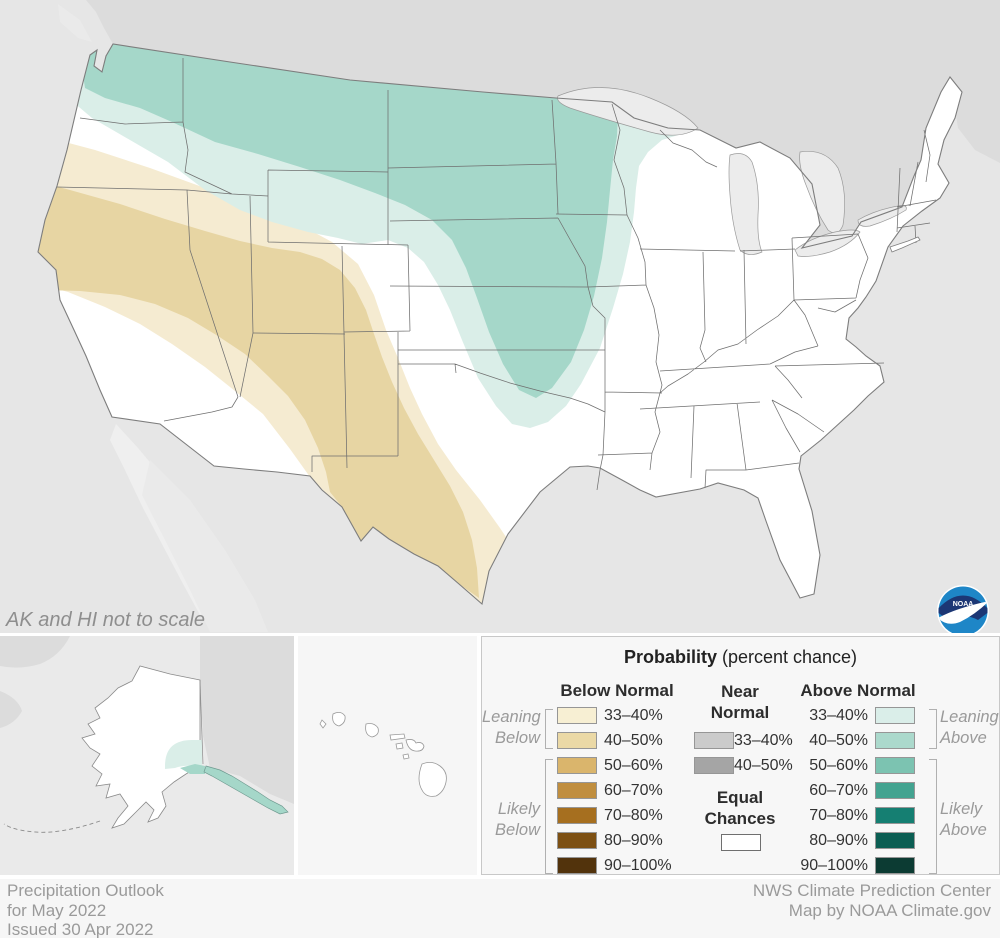 This screenshot has width=1000, height=938. I want to click on lake-ontario, so click(882, 216).